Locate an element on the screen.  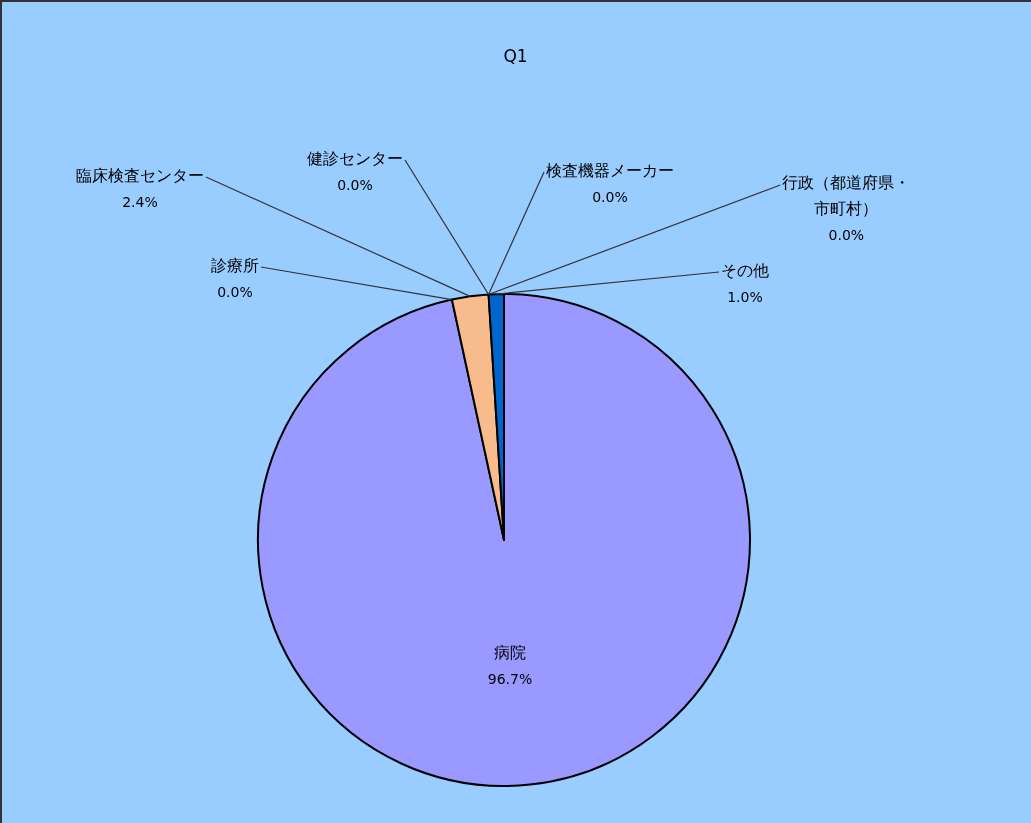
data-label: 1.0% is located at coordinates (745, 297).